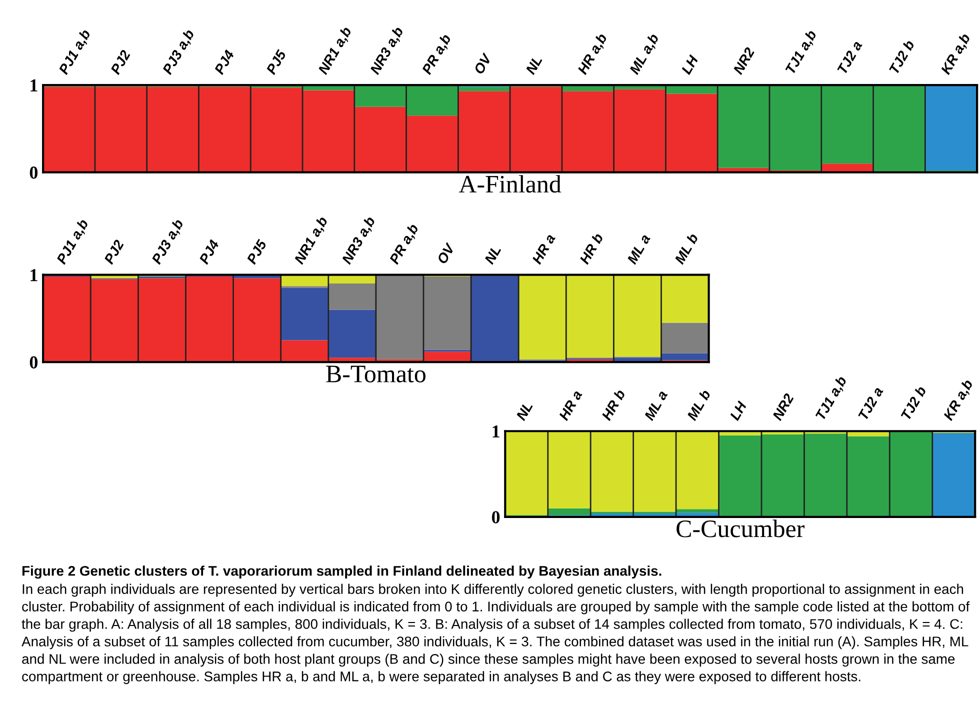 This screenshot has height=727, width=979. What do you see at coordinates (342, 572) in the screenshot?
I see `caption: Figure 2 Genetic clusters of T. vaporariorum sampled in Finland delineated by Bayesian analysis.` at bounding box center [342, 572].